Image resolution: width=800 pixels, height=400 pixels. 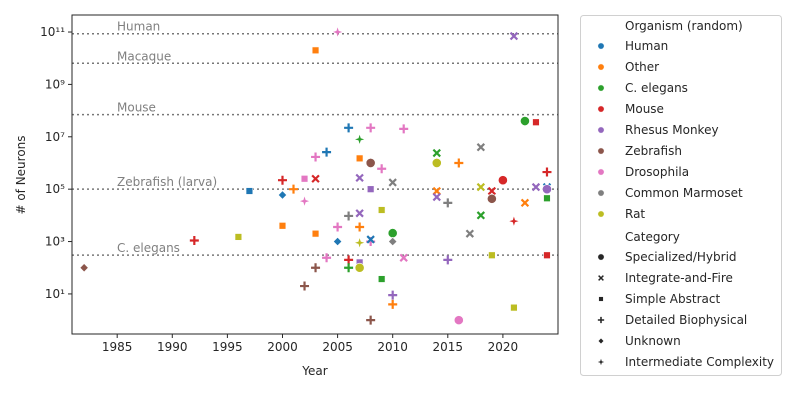 I want to click on legend-item-category: Unknown, so click(x=639, y=341).